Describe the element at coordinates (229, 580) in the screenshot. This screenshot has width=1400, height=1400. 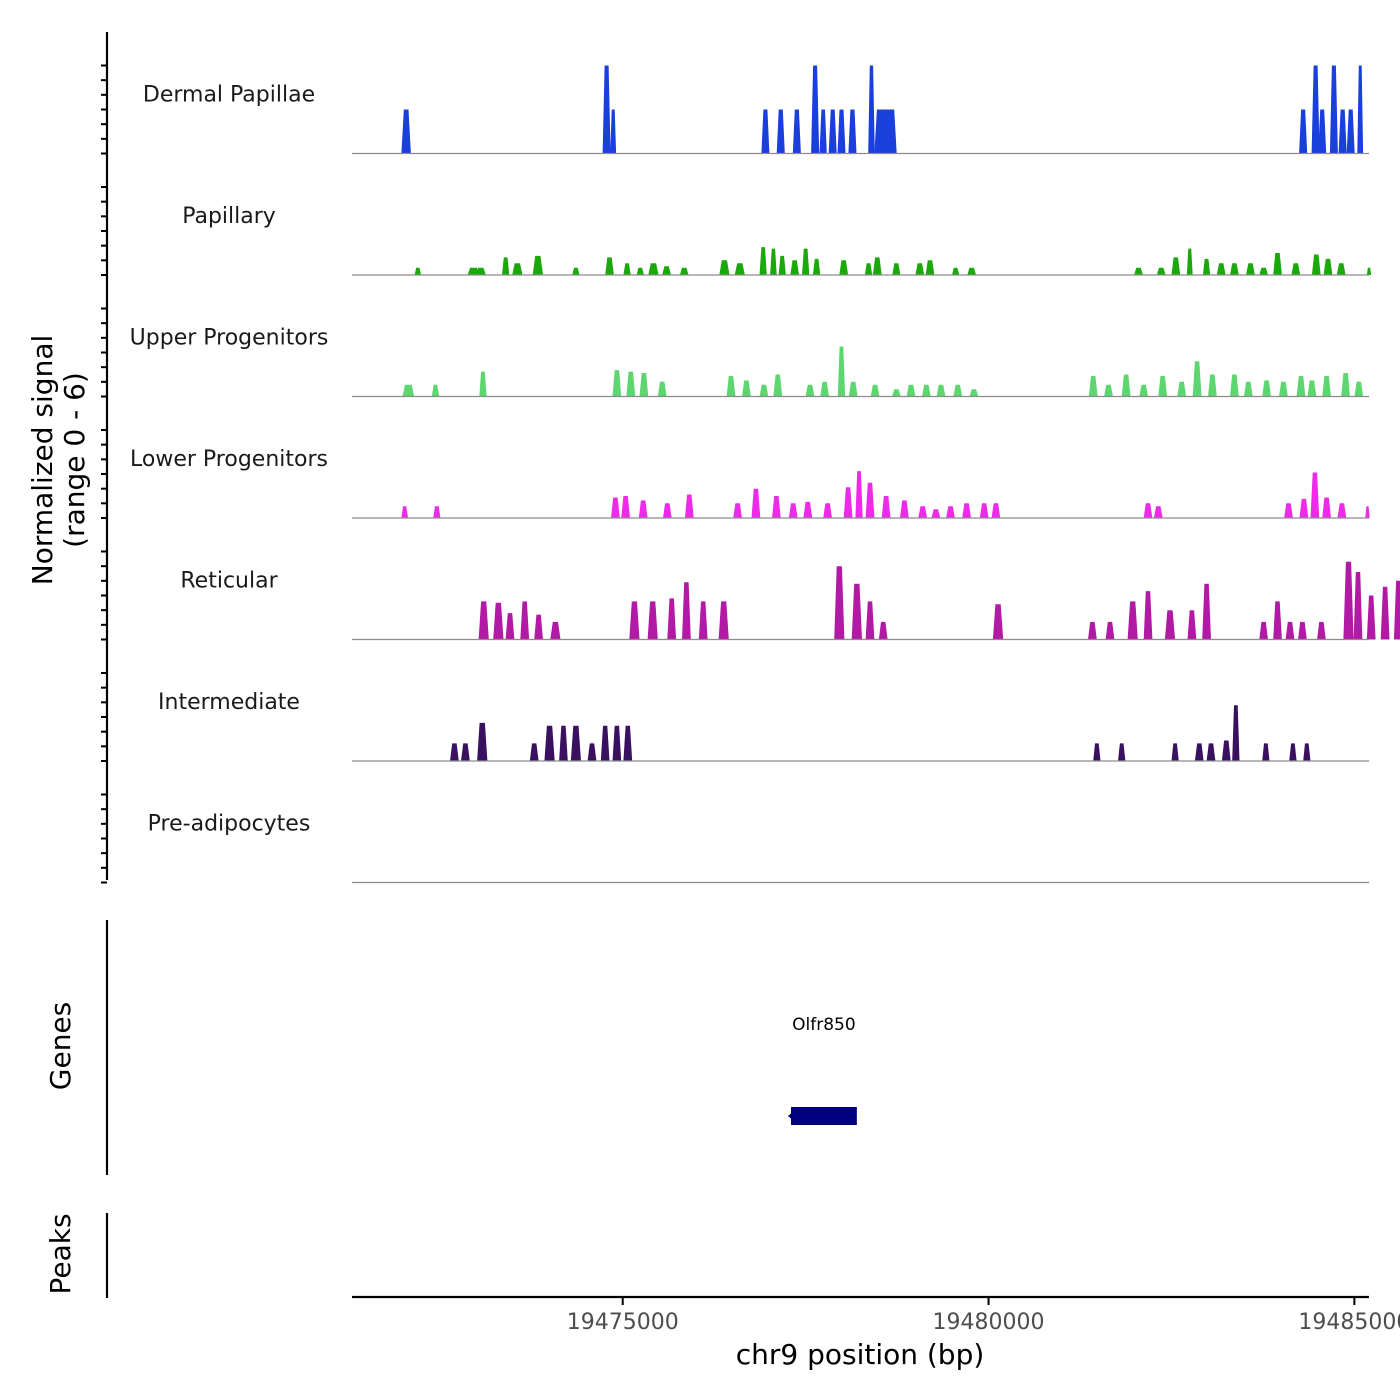
I see `track-label-reticular: Reticular` at that location.